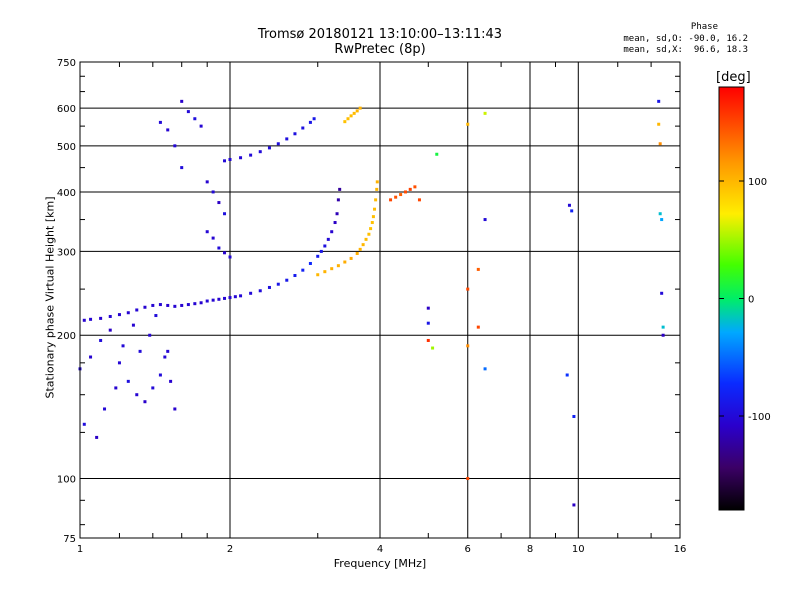  What do you see at coordinates (66, 63) in the screenshot?
I see `y-tick-label: 750` at bounding box center [66, 63].